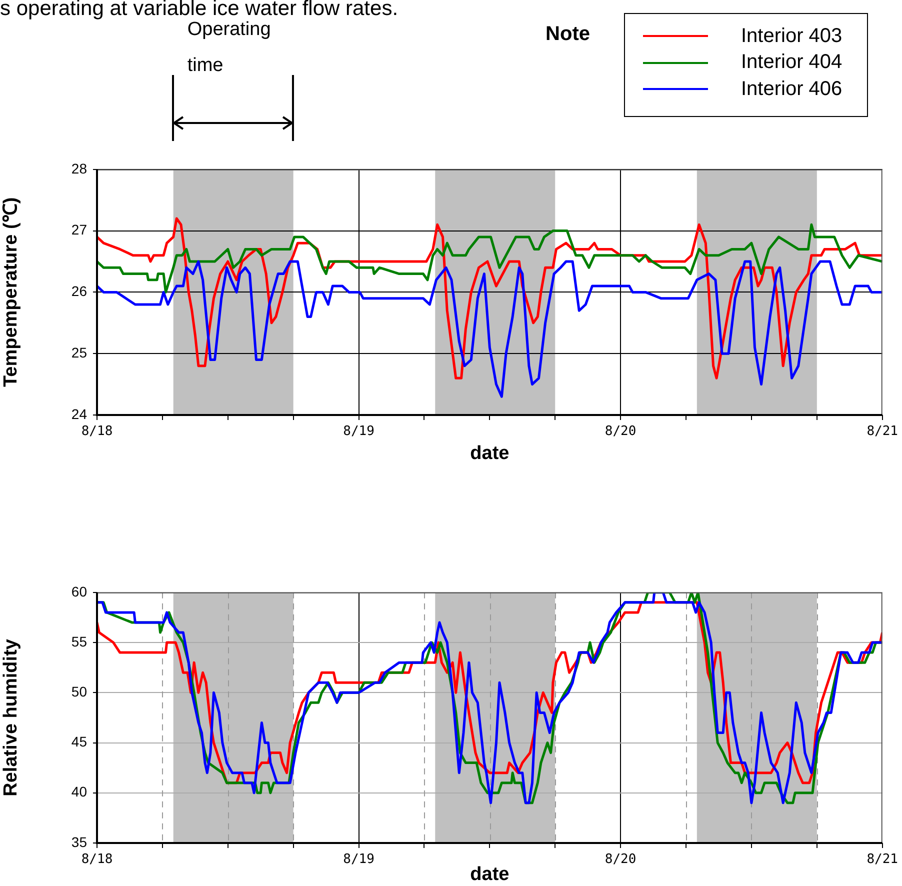 This screenshot has width=902, height=886. What do you see at coordinates (79, 792) in the screenshot?
I see `y-tick-label: 40` at bounding box center [79, 792].